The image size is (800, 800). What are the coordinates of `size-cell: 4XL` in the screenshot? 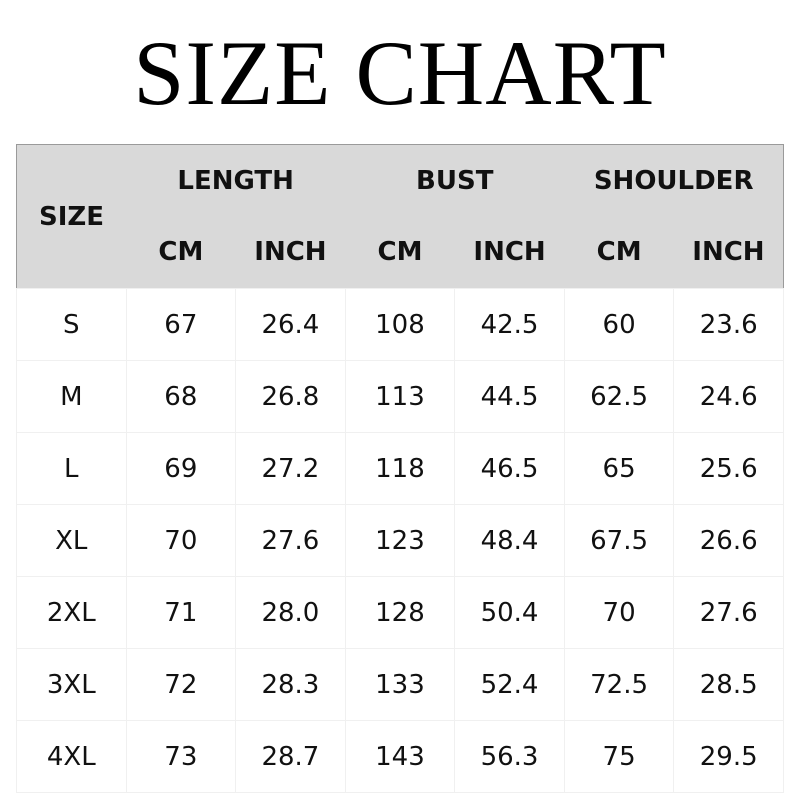 It's located at (71, 756).